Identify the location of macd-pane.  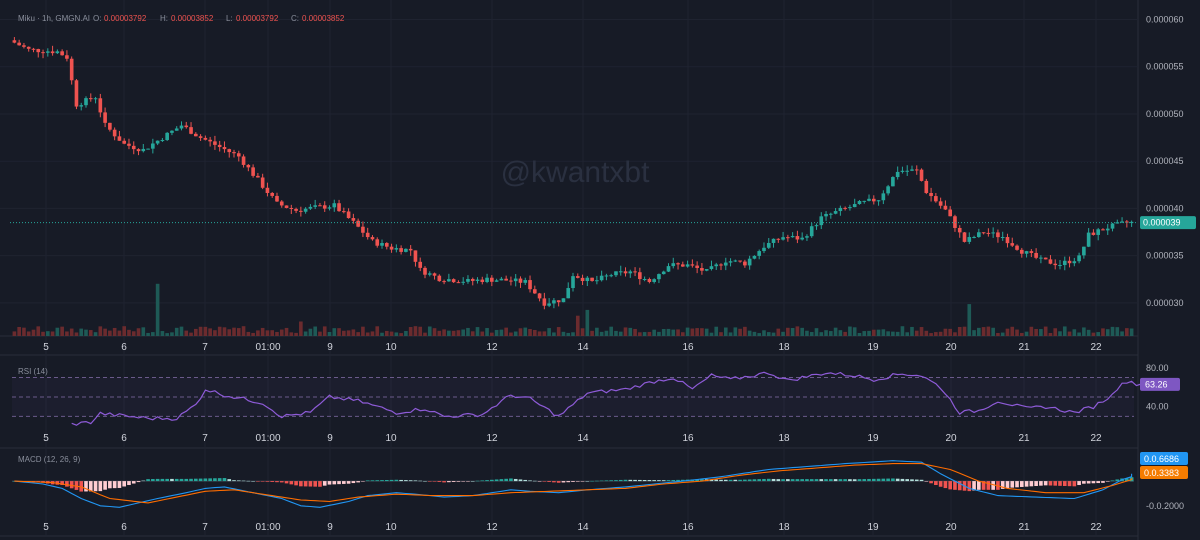
(573, 484).